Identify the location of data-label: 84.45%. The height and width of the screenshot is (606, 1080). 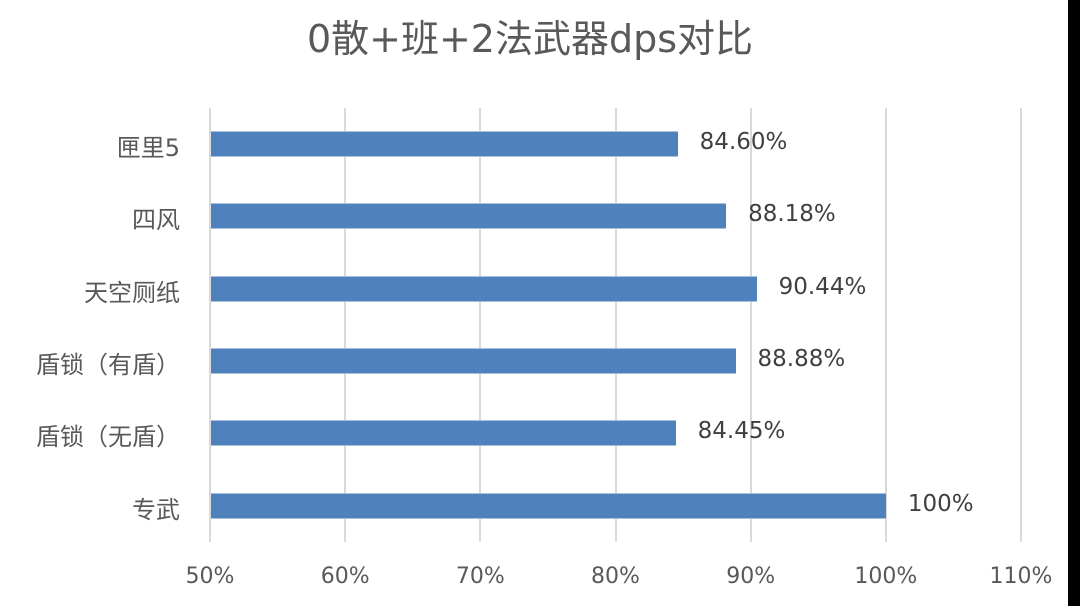
(741, 431).